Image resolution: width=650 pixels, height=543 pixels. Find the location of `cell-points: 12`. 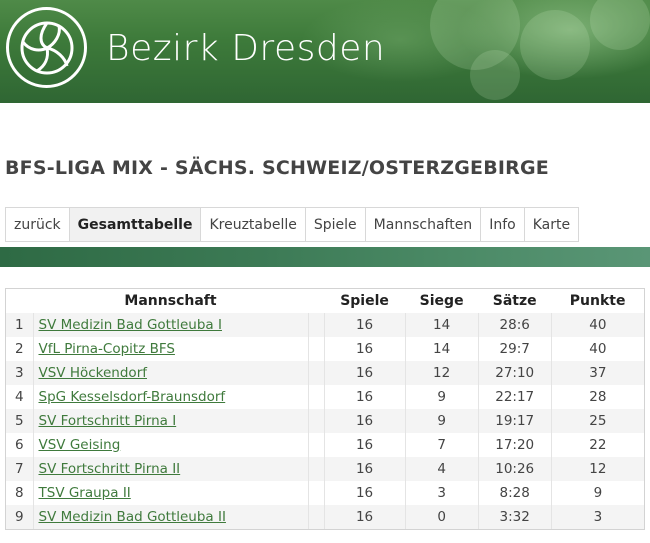

cell-points: 12 is located at coordinates (597, 469).